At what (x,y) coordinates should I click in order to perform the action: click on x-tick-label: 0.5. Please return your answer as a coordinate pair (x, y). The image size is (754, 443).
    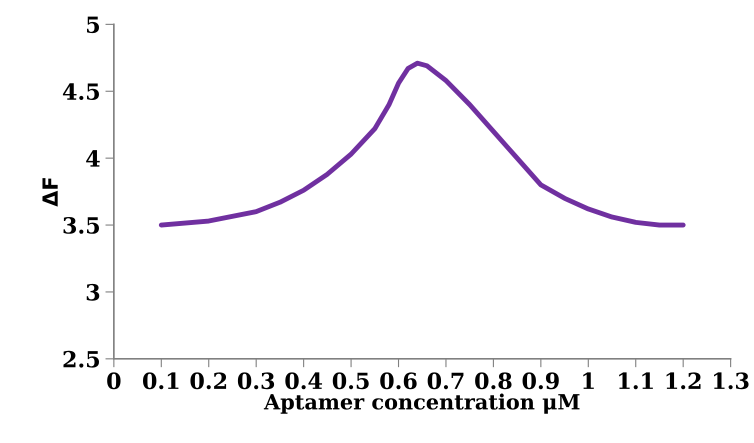
    Looking at the image, I should click on (350, 381).